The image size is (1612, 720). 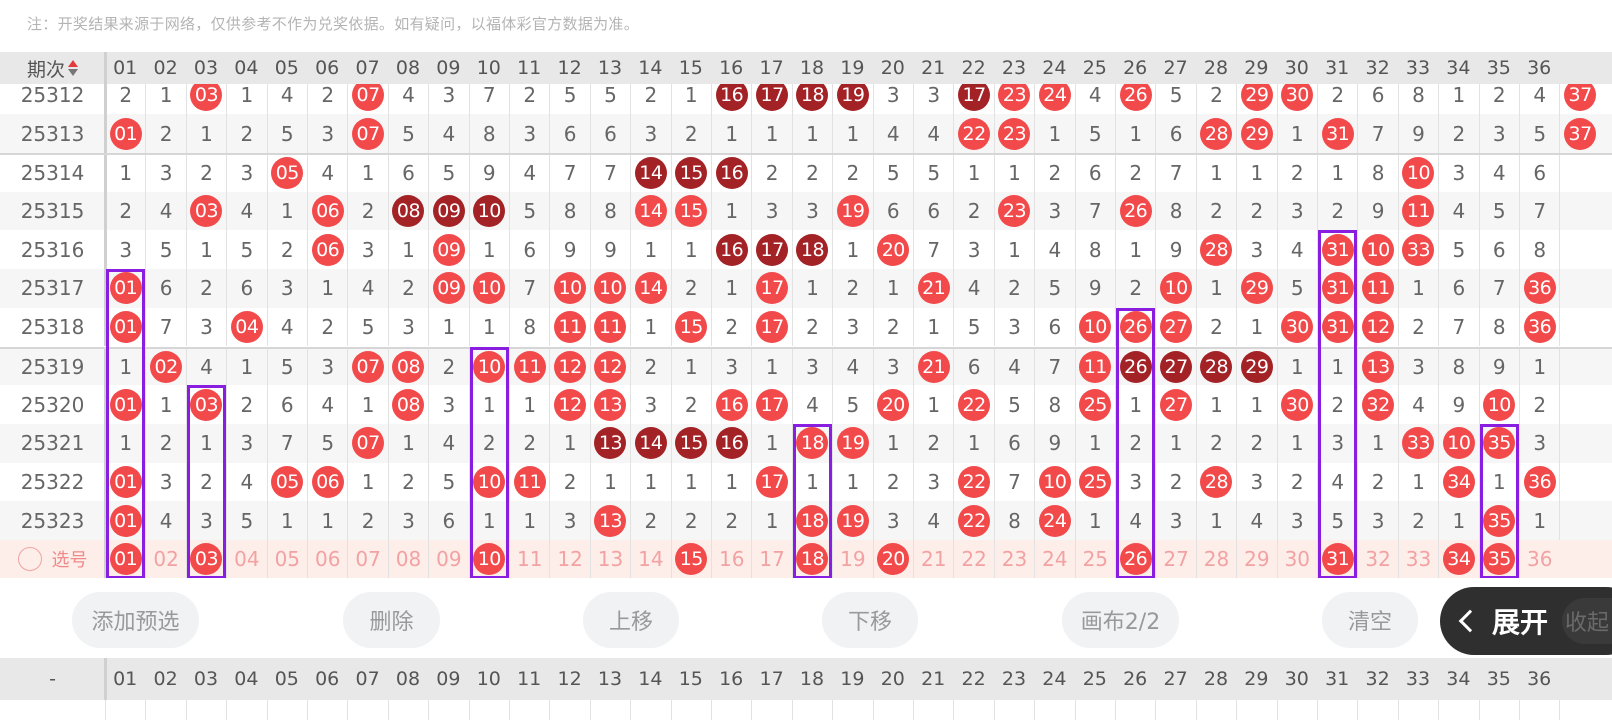 What do you see at coordinates (870, 620) in the screenshot?
I see `move-down-button: 下移` at bounding box center [870, 620].